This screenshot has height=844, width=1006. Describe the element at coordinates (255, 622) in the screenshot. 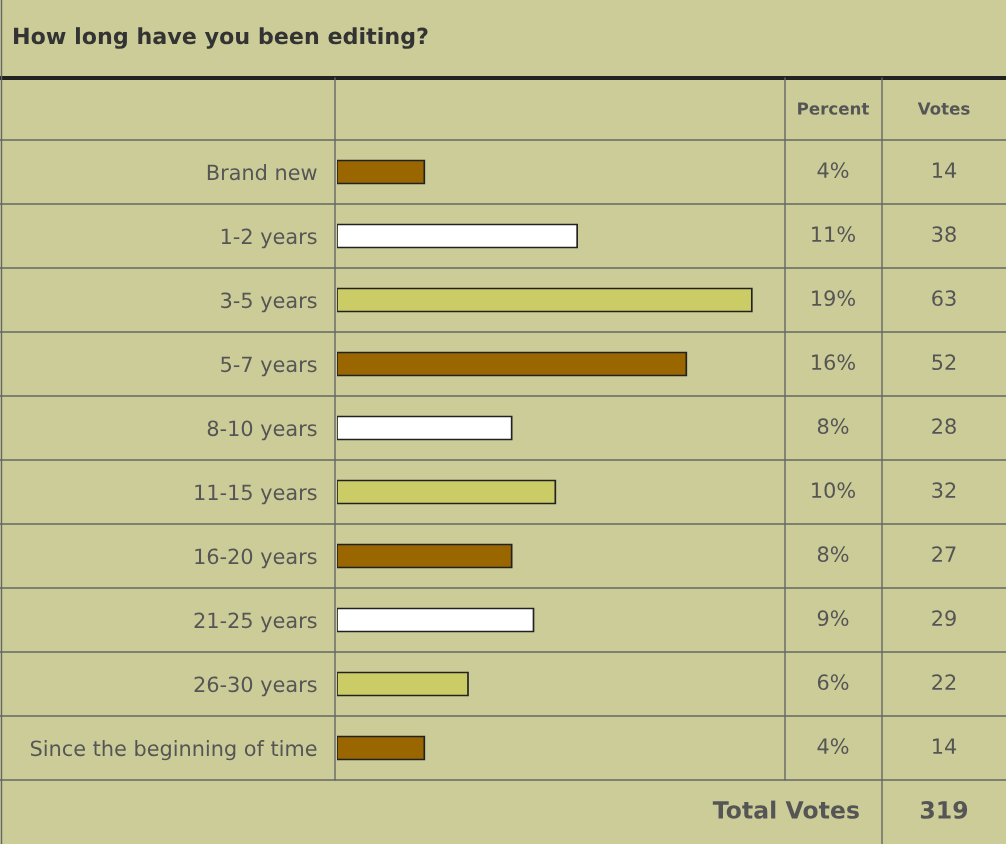

I see `y-tick-label: 21-25 years` at that location.